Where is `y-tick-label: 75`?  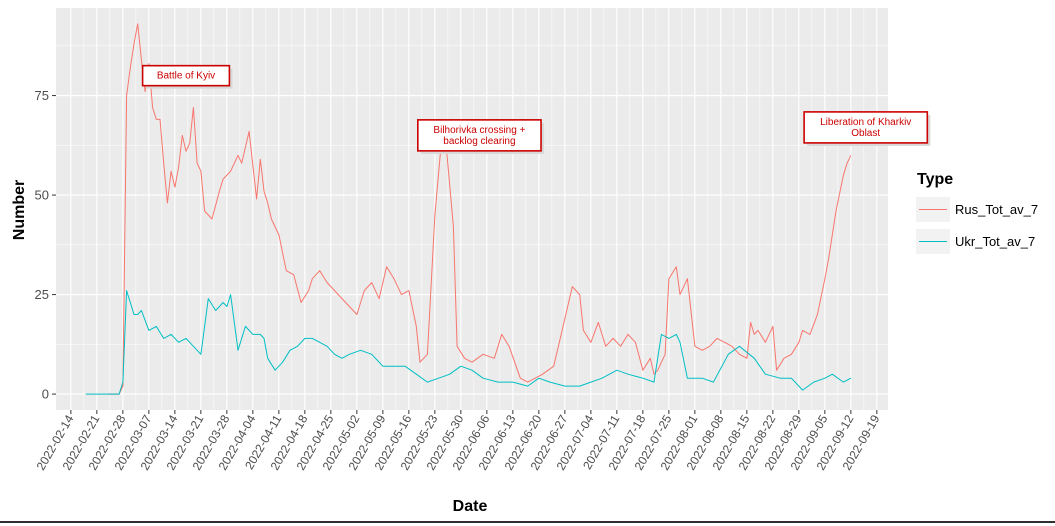
y-tick-label: 75 is located at coordinates (42, 95).